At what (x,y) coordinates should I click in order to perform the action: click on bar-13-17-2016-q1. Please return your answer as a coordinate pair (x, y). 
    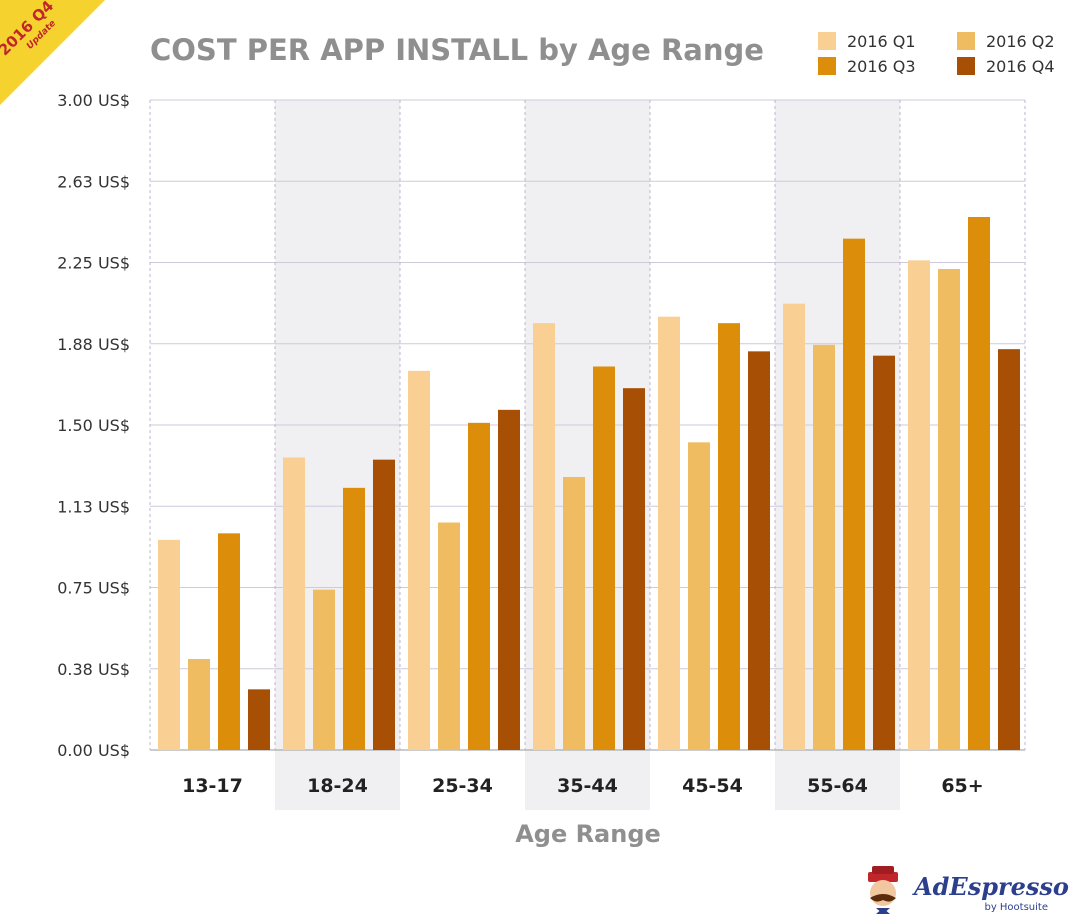
    Looking at the image, I should click on (169, 644).